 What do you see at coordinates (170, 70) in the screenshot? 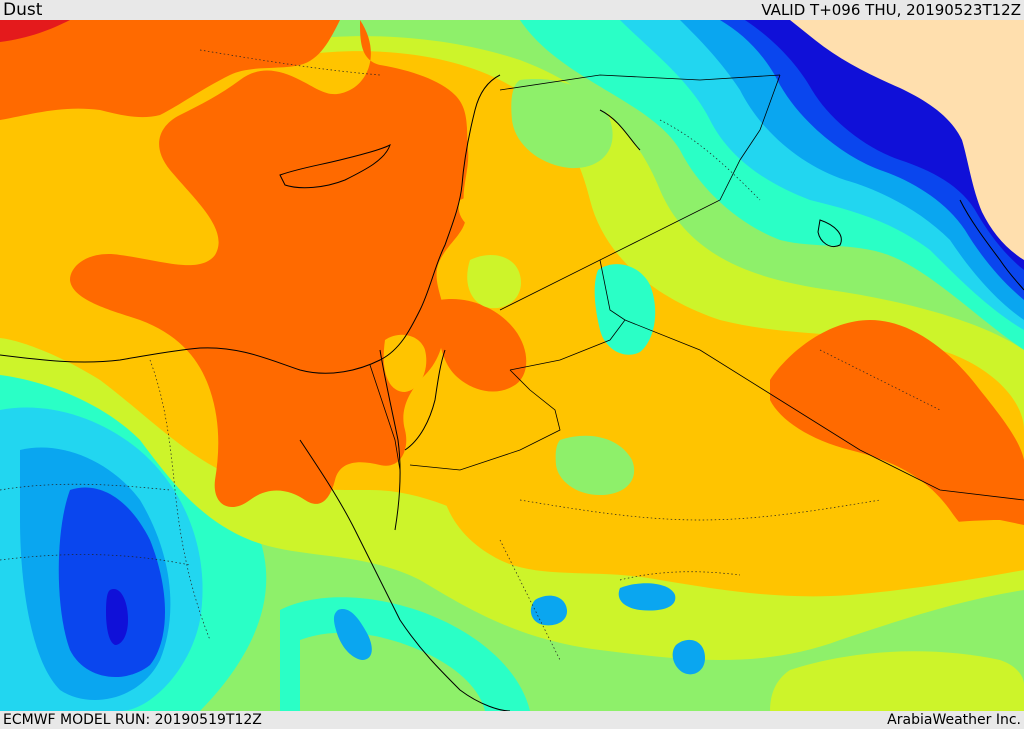
I see `field-orange-north-strip` at bounding box center [170, 70].